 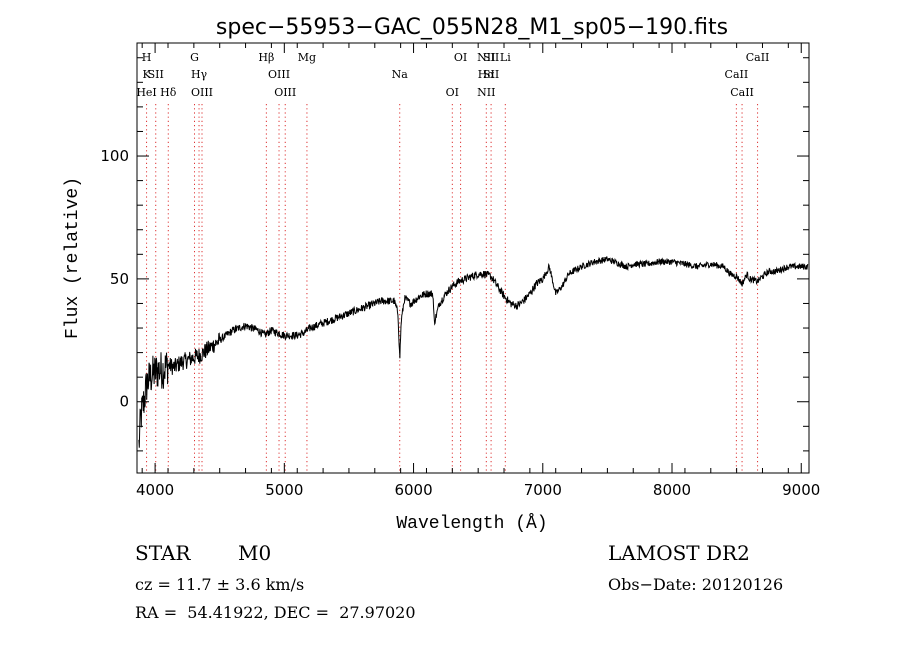 I want to click on object-subclass: M0, so click(x=255, y=553).